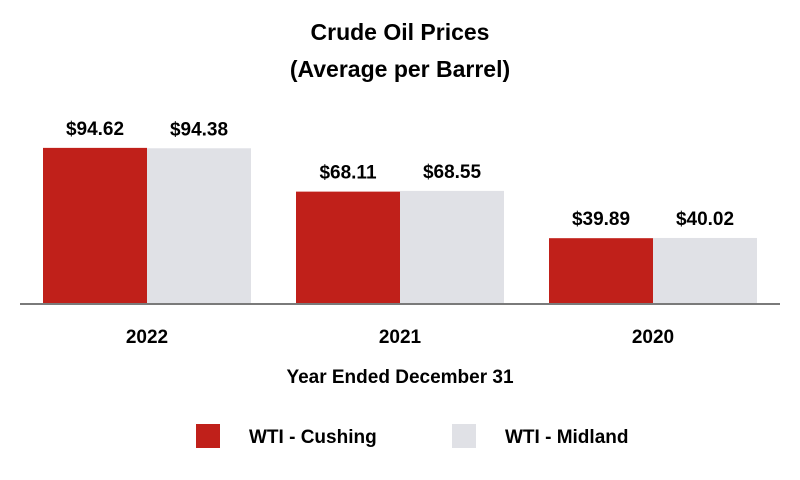 This screenshot has width=800, height=480. What do you see at coordinates (452, 172) in the screenshot?
I see `data-label-2021-midland: $68.55` at bounding box center [452, 172].